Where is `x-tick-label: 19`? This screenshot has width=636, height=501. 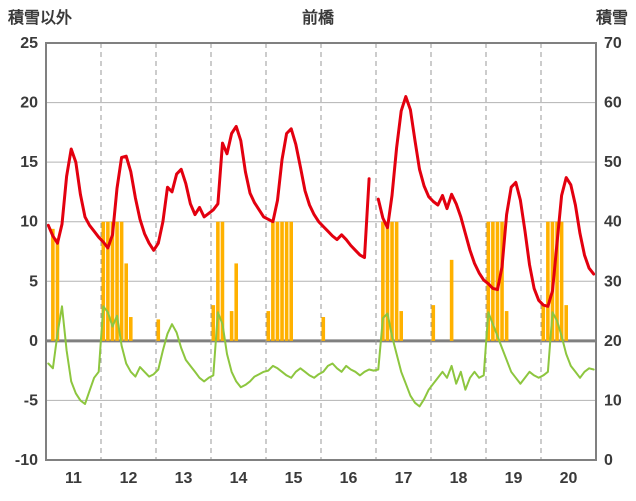
x-tick-label: 19 is located at coordinates (514, 478).